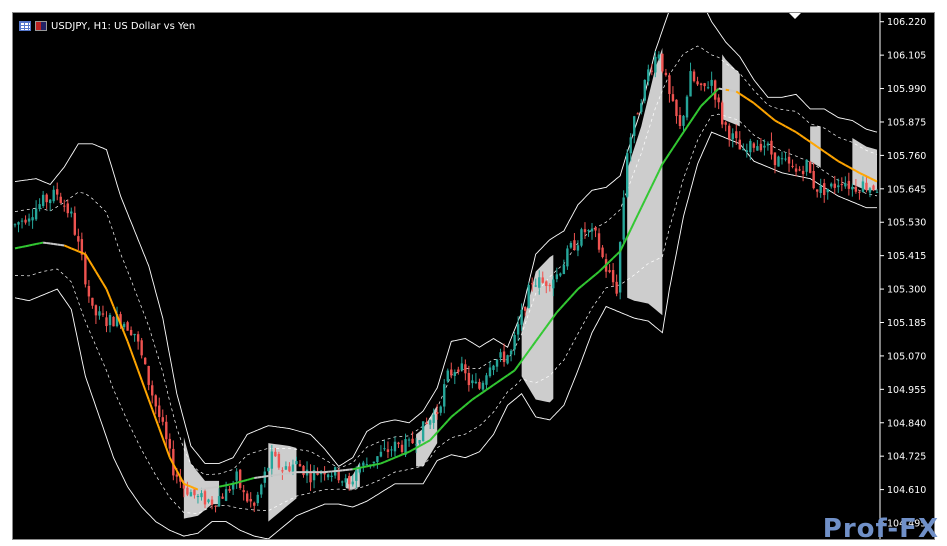 The image size is (947, 546). Describe the element at coordinates (25, 26) in the screenshot. I see `table-icon` at that location.